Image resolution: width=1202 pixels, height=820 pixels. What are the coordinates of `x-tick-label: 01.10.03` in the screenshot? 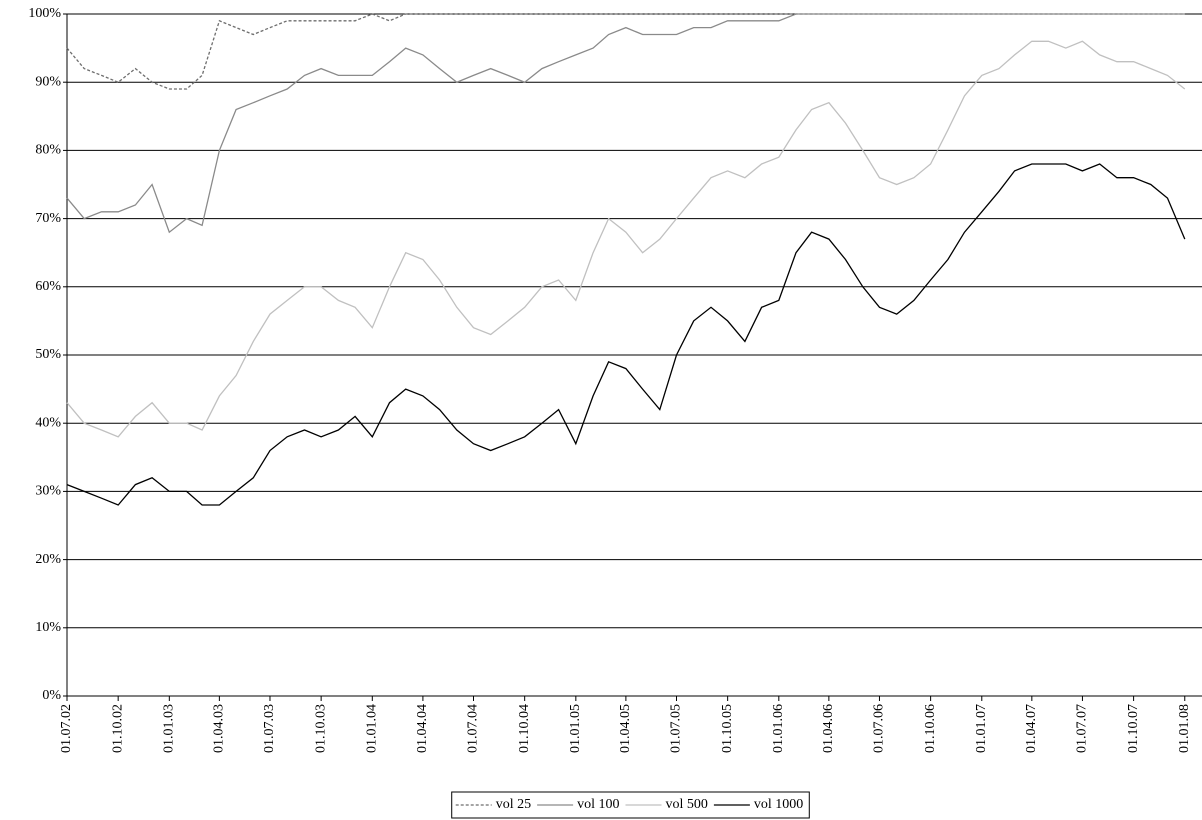 It's located at (320, 728).